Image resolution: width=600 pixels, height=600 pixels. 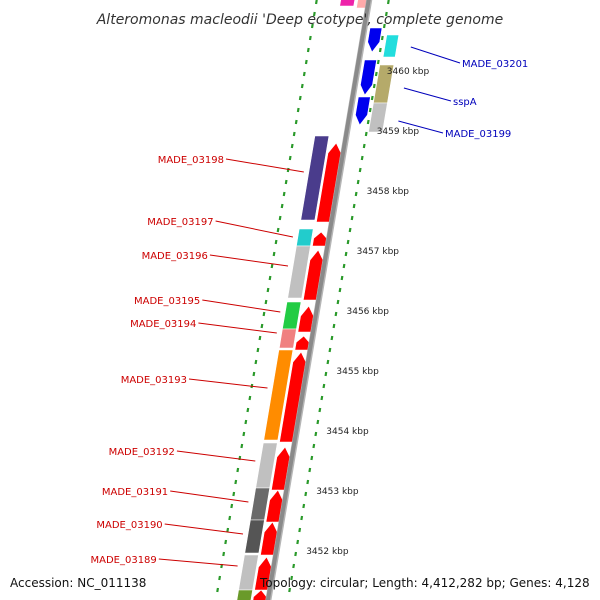 I want to click on left-gene-label: MADE_03196, so click(x=175, y=256).